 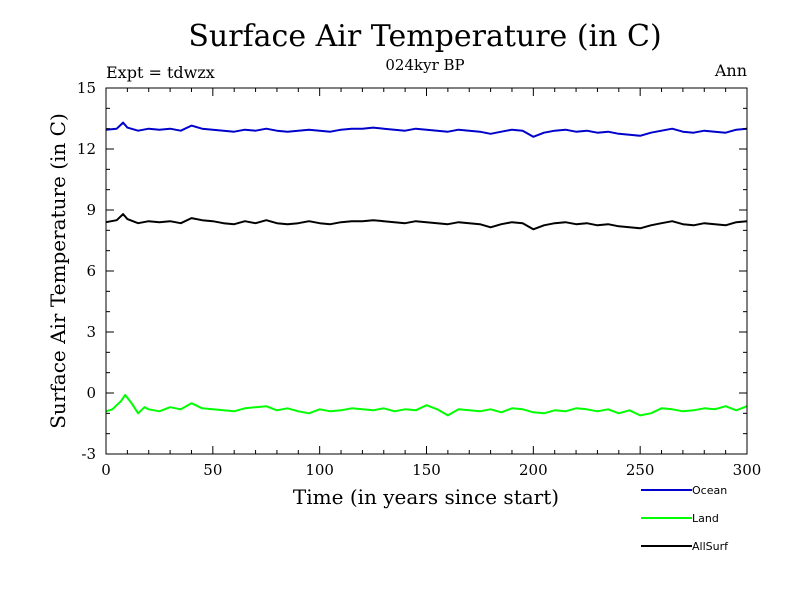 I want to click on y-tick-label: 3, so click(x=91, y=332).